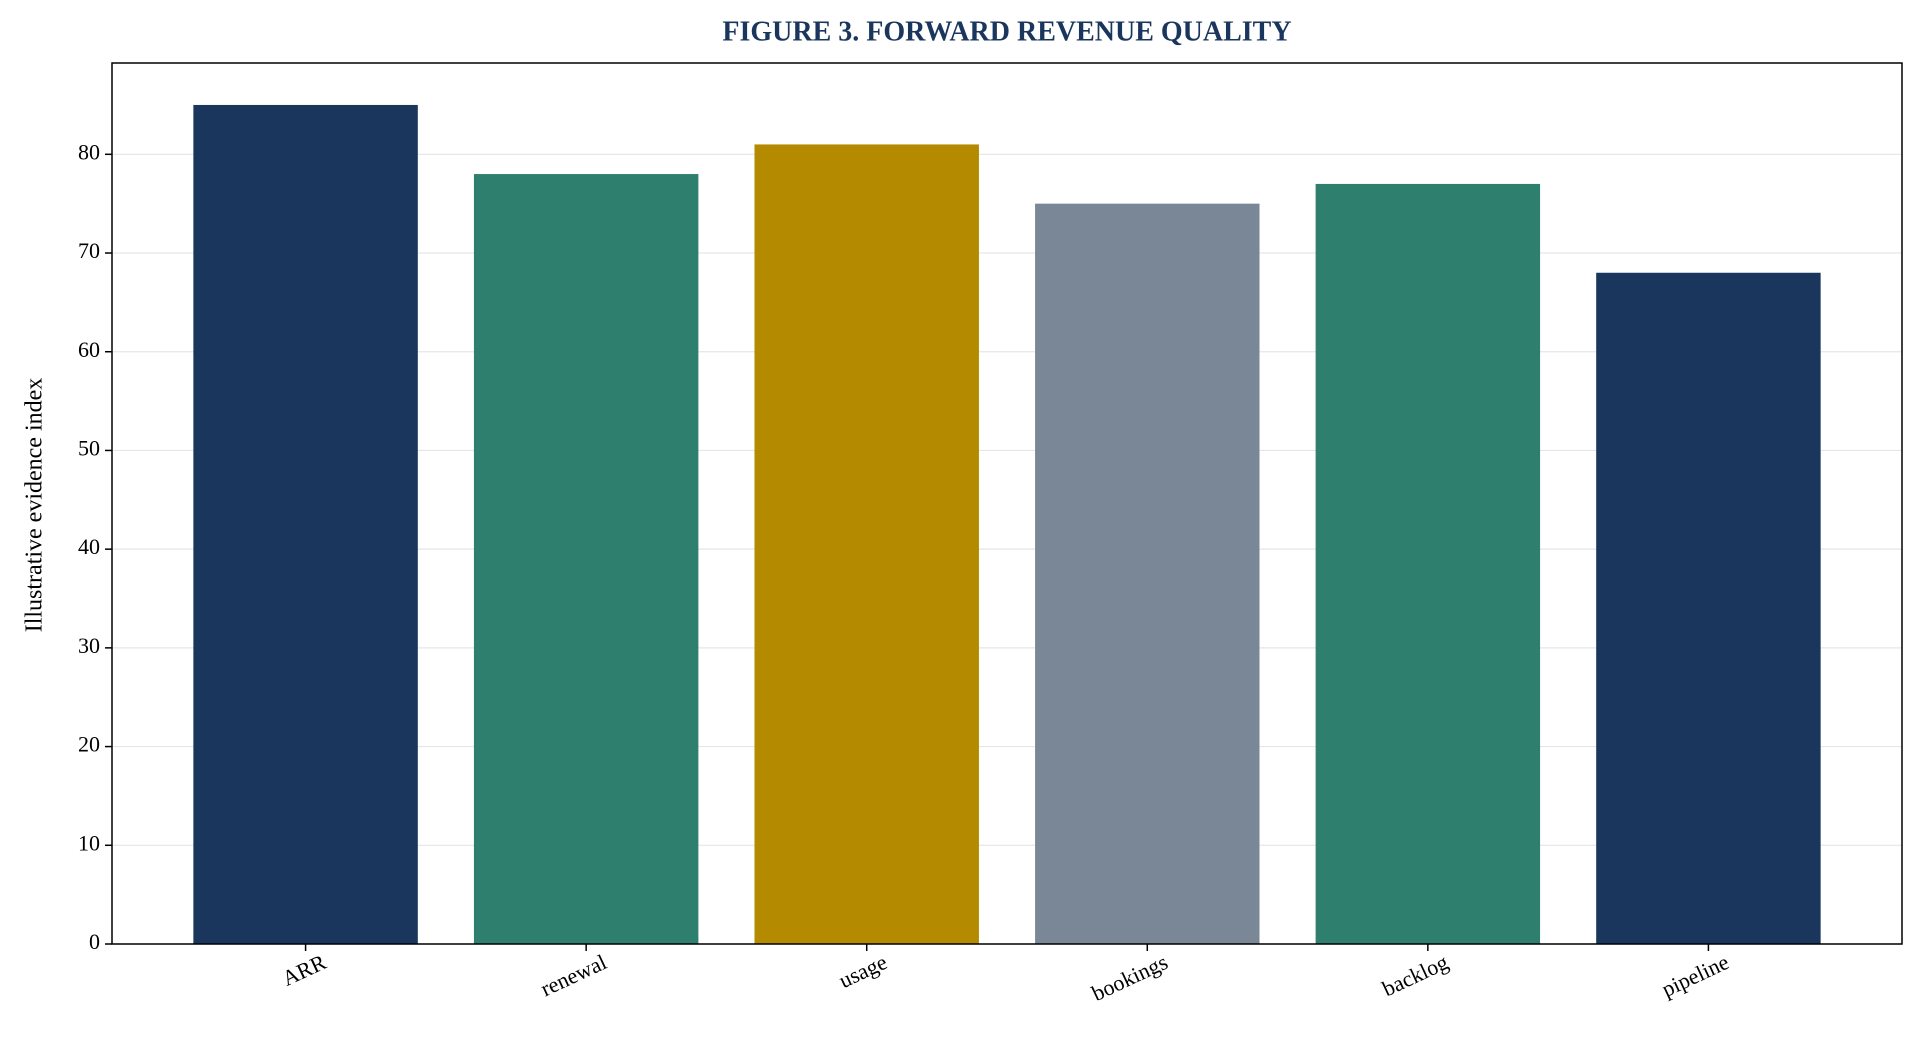 The image size is (1924, 1050). I want to click on y-axis-label: Illustrative evidence index, so click(35, 505).